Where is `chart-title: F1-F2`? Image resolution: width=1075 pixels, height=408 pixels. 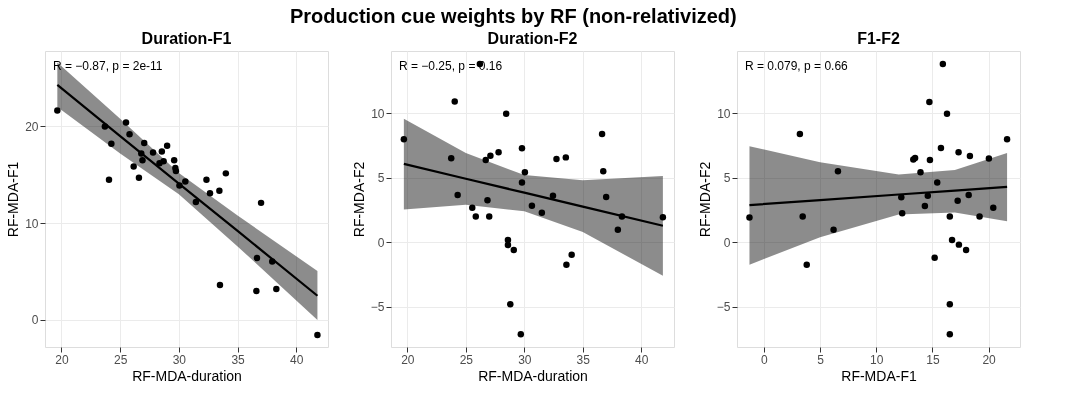 chart-title: F1-F2 is located at coordinates (878, 38).